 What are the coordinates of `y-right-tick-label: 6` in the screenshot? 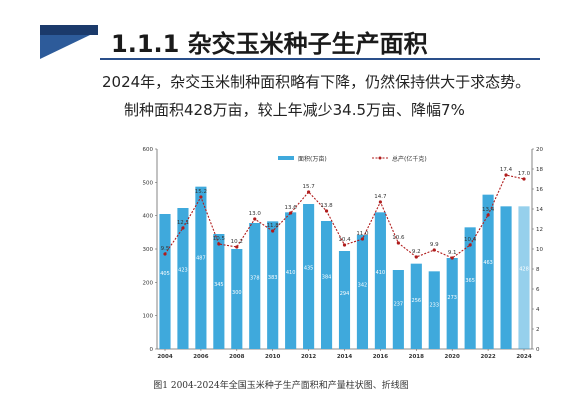 It's located at (538, 290).